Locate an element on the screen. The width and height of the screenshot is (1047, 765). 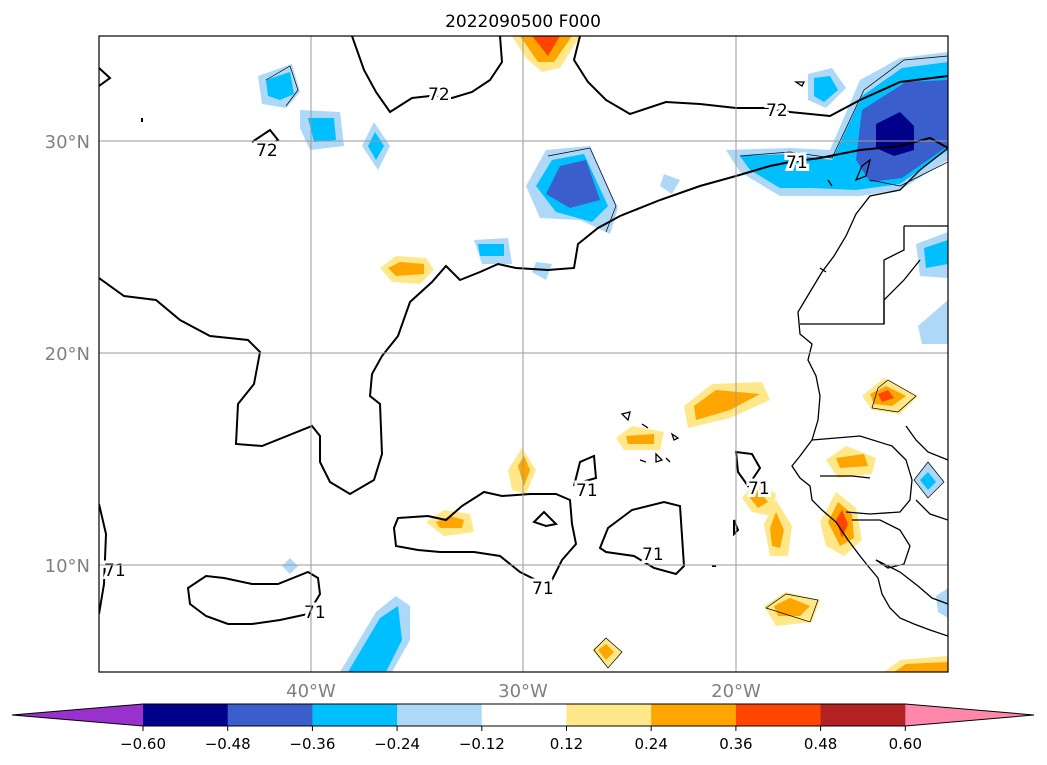
pos-region-se-core is located at coordinates (921, 667).